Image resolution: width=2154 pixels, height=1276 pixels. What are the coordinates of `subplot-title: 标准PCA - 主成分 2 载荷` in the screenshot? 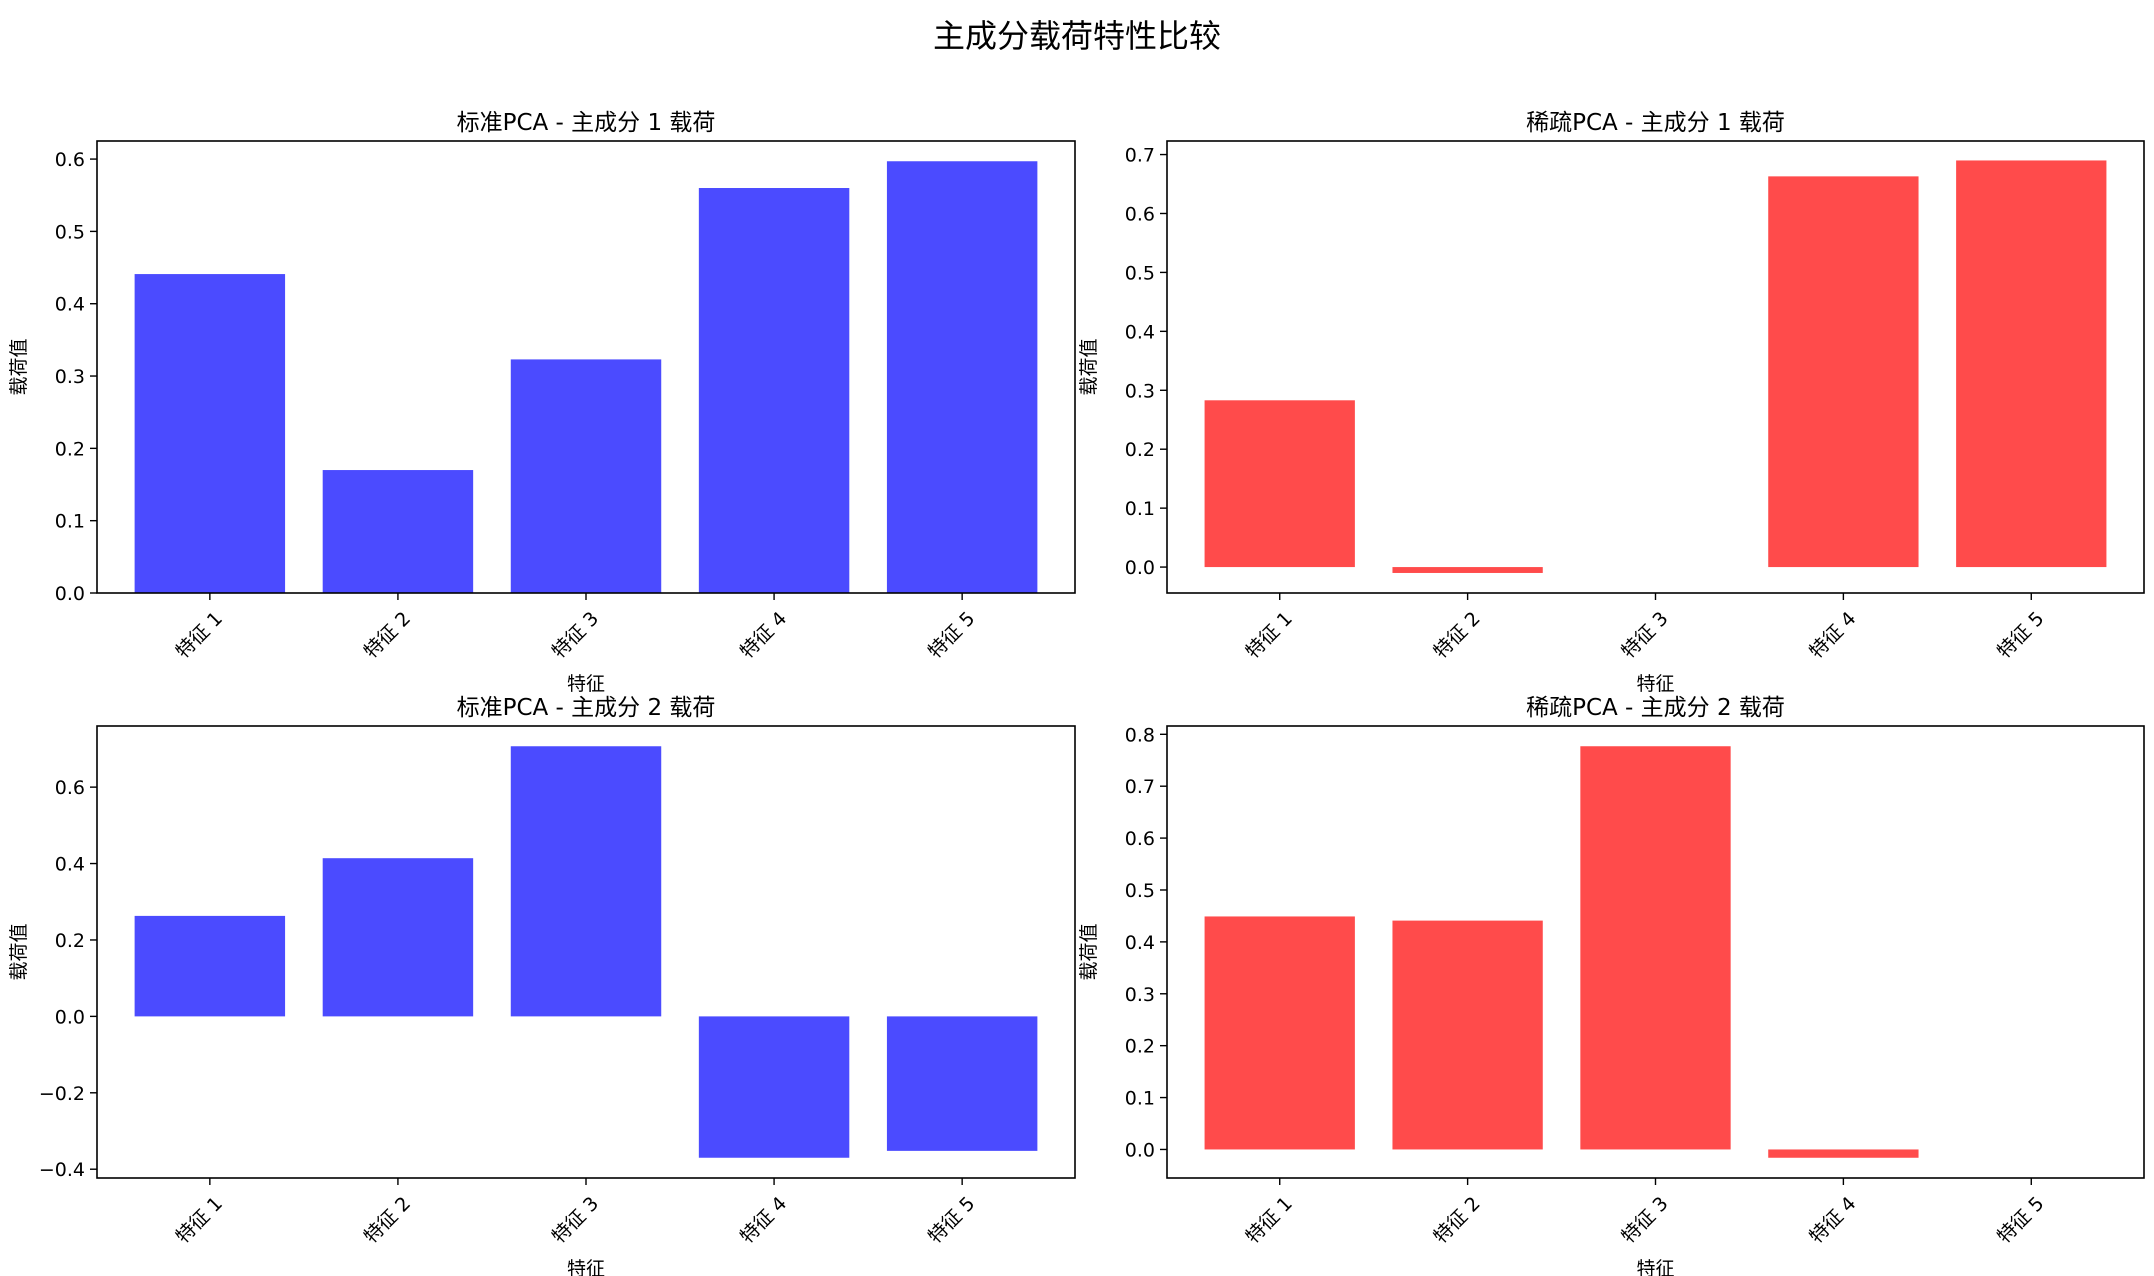 It's located at (586, 708).